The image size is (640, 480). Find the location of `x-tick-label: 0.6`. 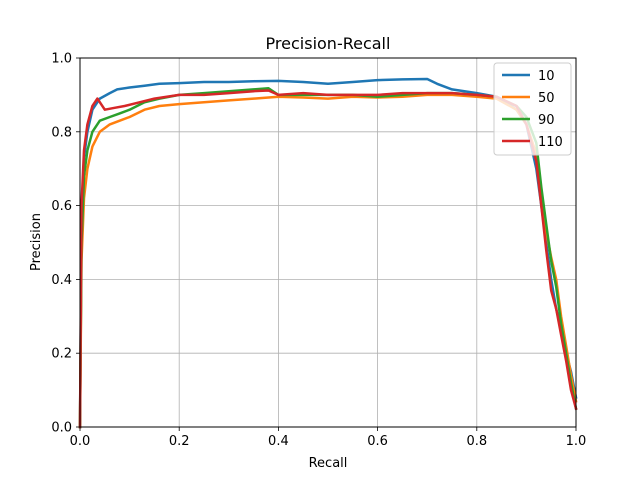

x-tick-label: 0.6 is located at coordinates (377, 441).